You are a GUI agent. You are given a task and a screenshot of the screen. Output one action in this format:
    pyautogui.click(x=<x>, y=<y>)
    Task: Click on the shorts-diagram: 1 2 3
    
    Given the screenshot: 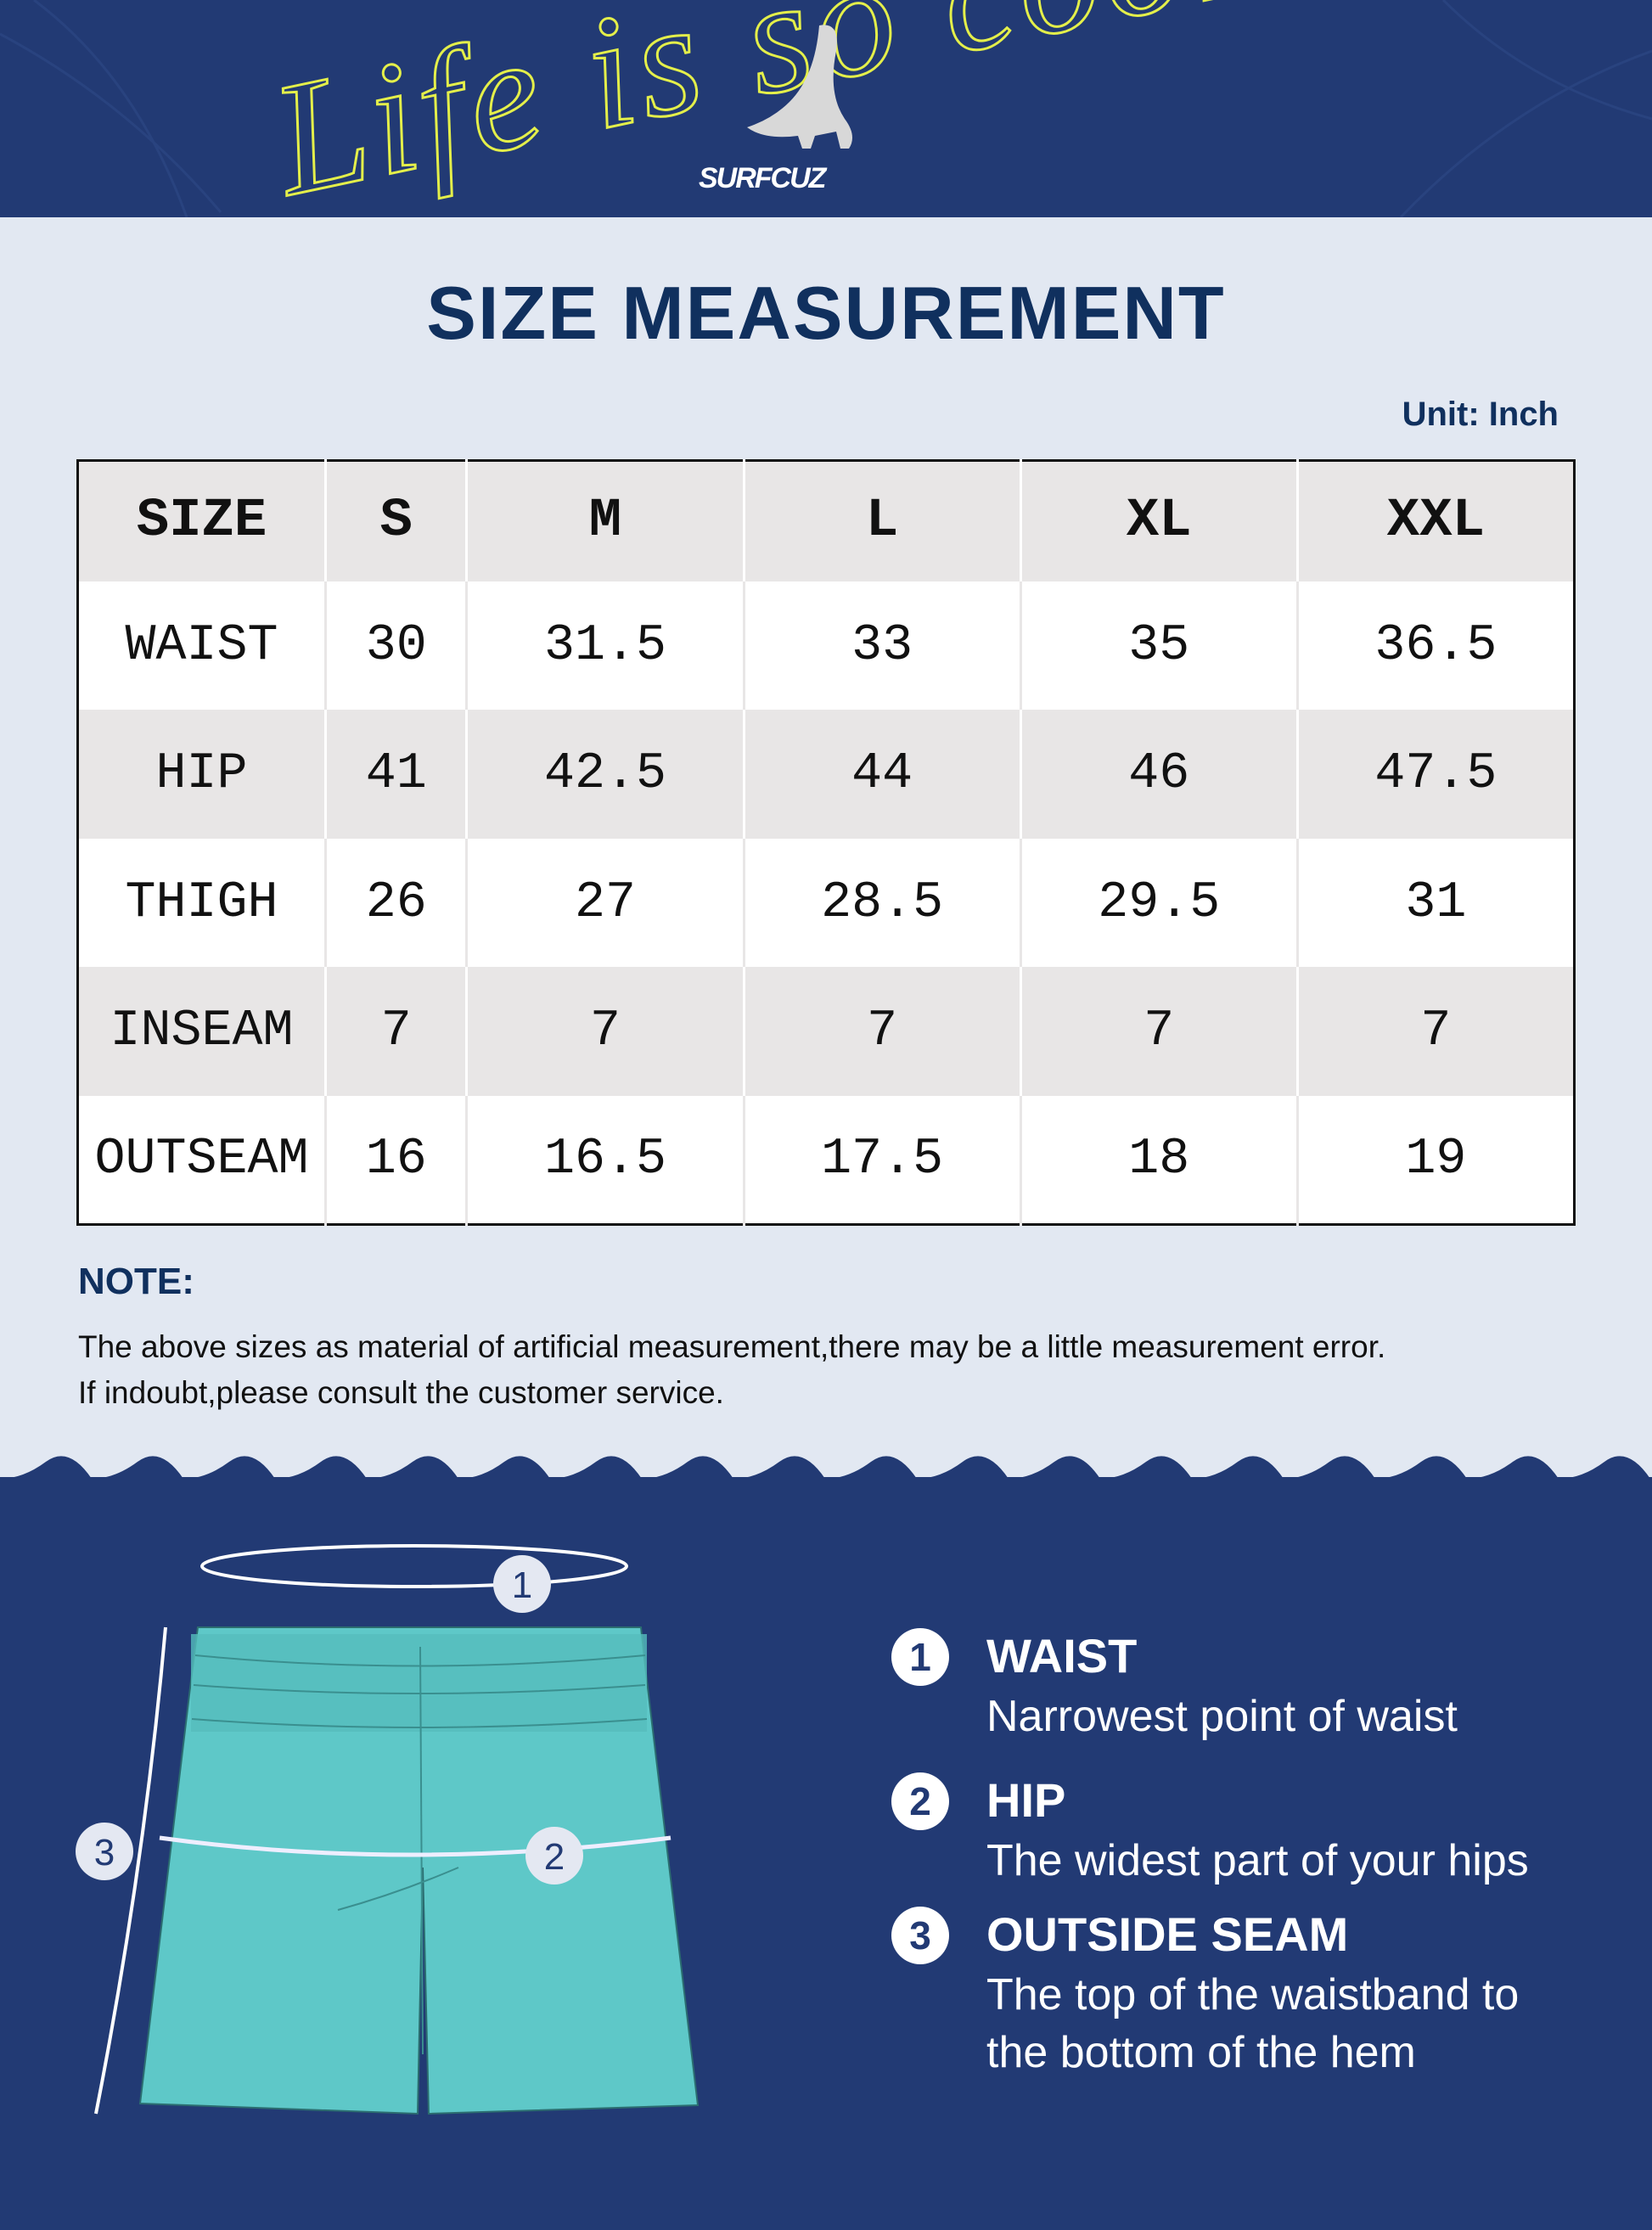 What is the action you would take?
    pyautogui.click(x=388, y=1829)
    